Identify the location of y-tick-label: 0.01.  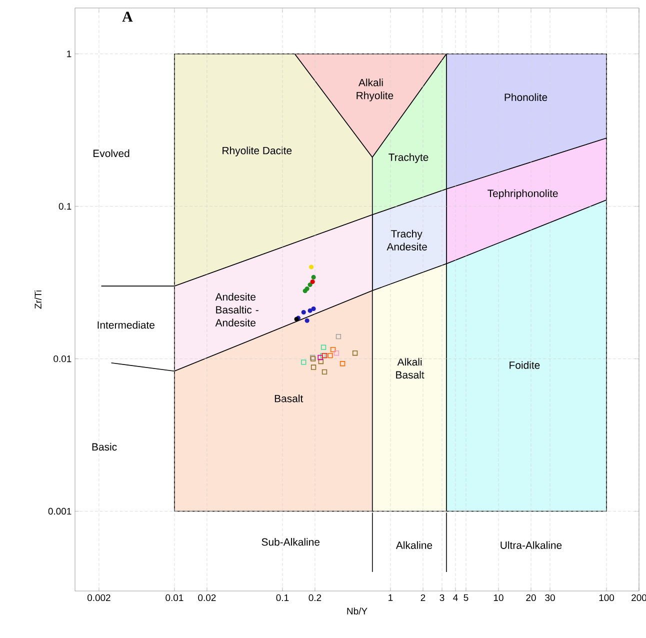
(63, 358).